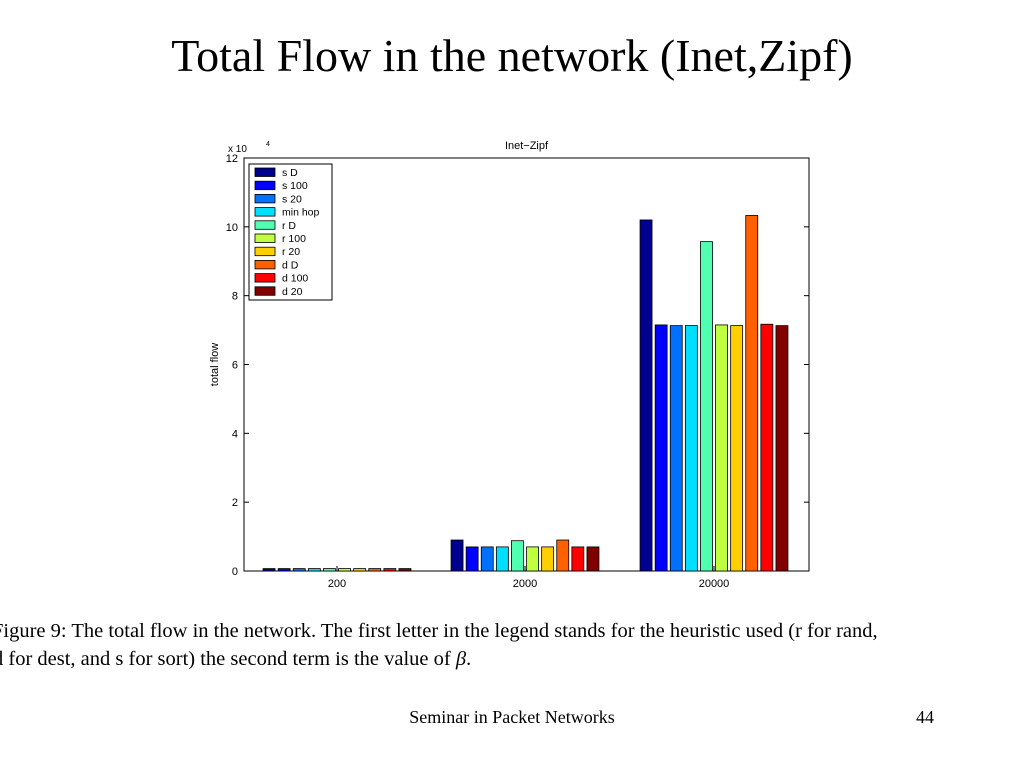  What do you see at coordinates (235, 572) in the screenshot?
I see `y-tick-label: 0` at bounding box center [235, 572].